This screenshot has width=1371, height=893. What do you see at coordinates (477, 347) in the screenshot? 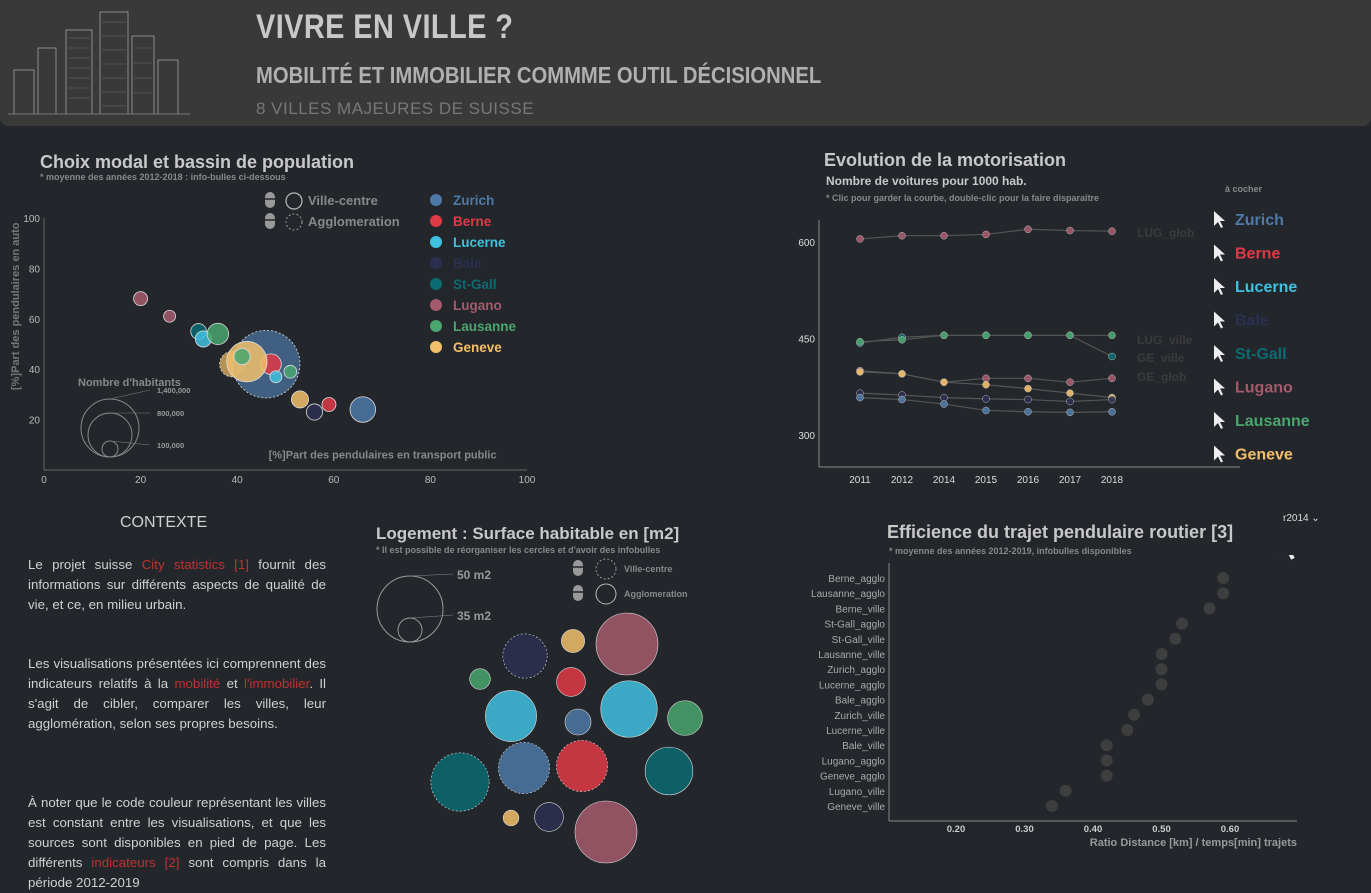
I see `legend-label-geneve: Geneve` at bounding box center [477, 347].